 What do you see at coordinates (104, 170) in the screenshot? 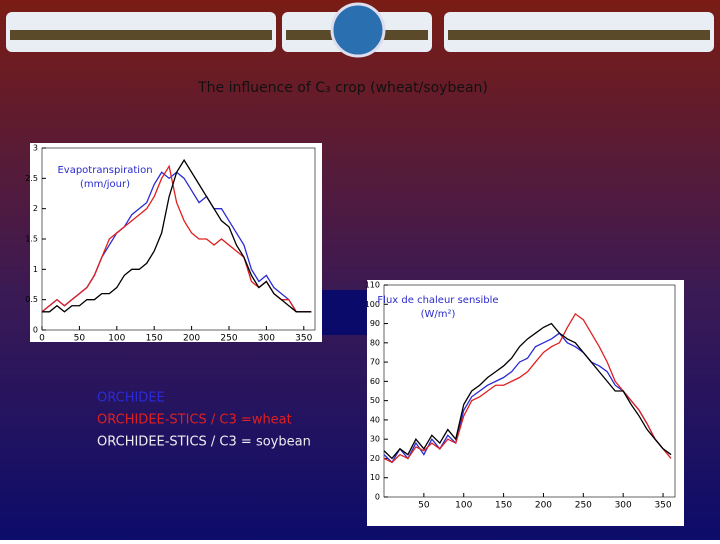
I see `chart-title: Evapotranspiration` at bounding box center [104, 170].